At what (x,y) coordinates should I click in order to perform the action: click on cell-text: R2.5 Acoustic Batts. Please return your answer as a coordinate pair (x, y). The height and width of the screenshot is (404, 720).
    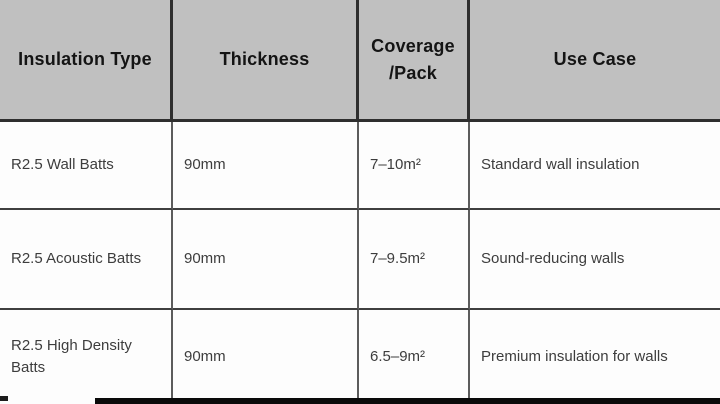
    Looking at the image, I should click on (76, 258).